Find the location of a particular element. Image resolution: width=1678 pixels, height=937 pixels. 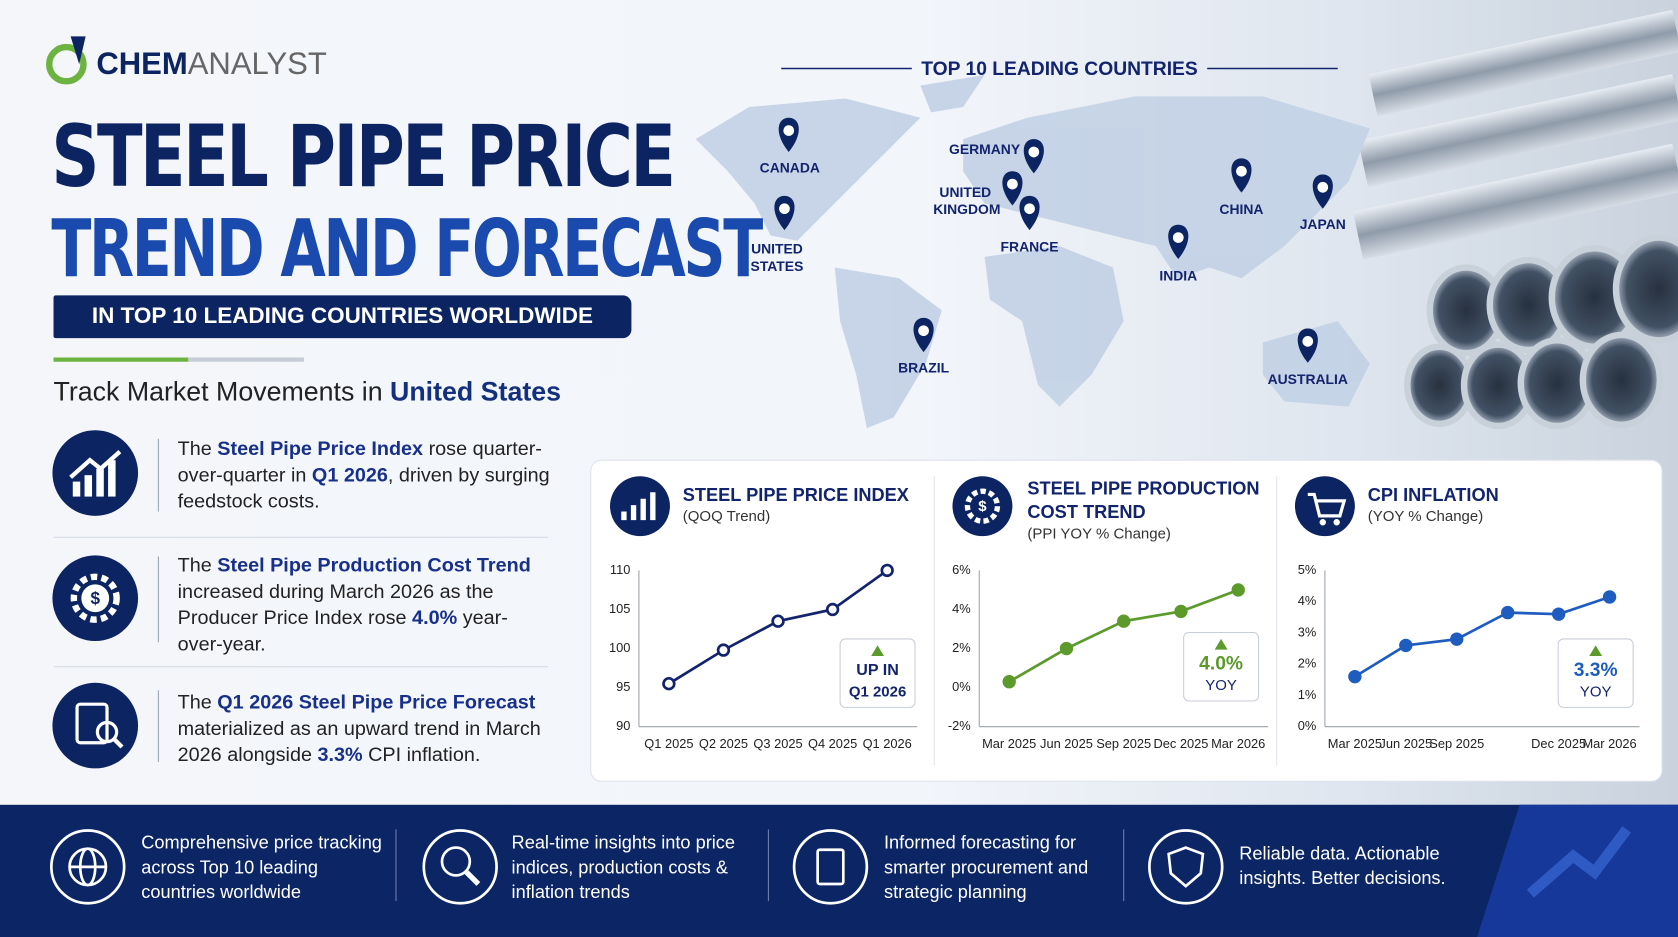

x-tick-label: Q1 2026 is located at coordinates (887, 743).